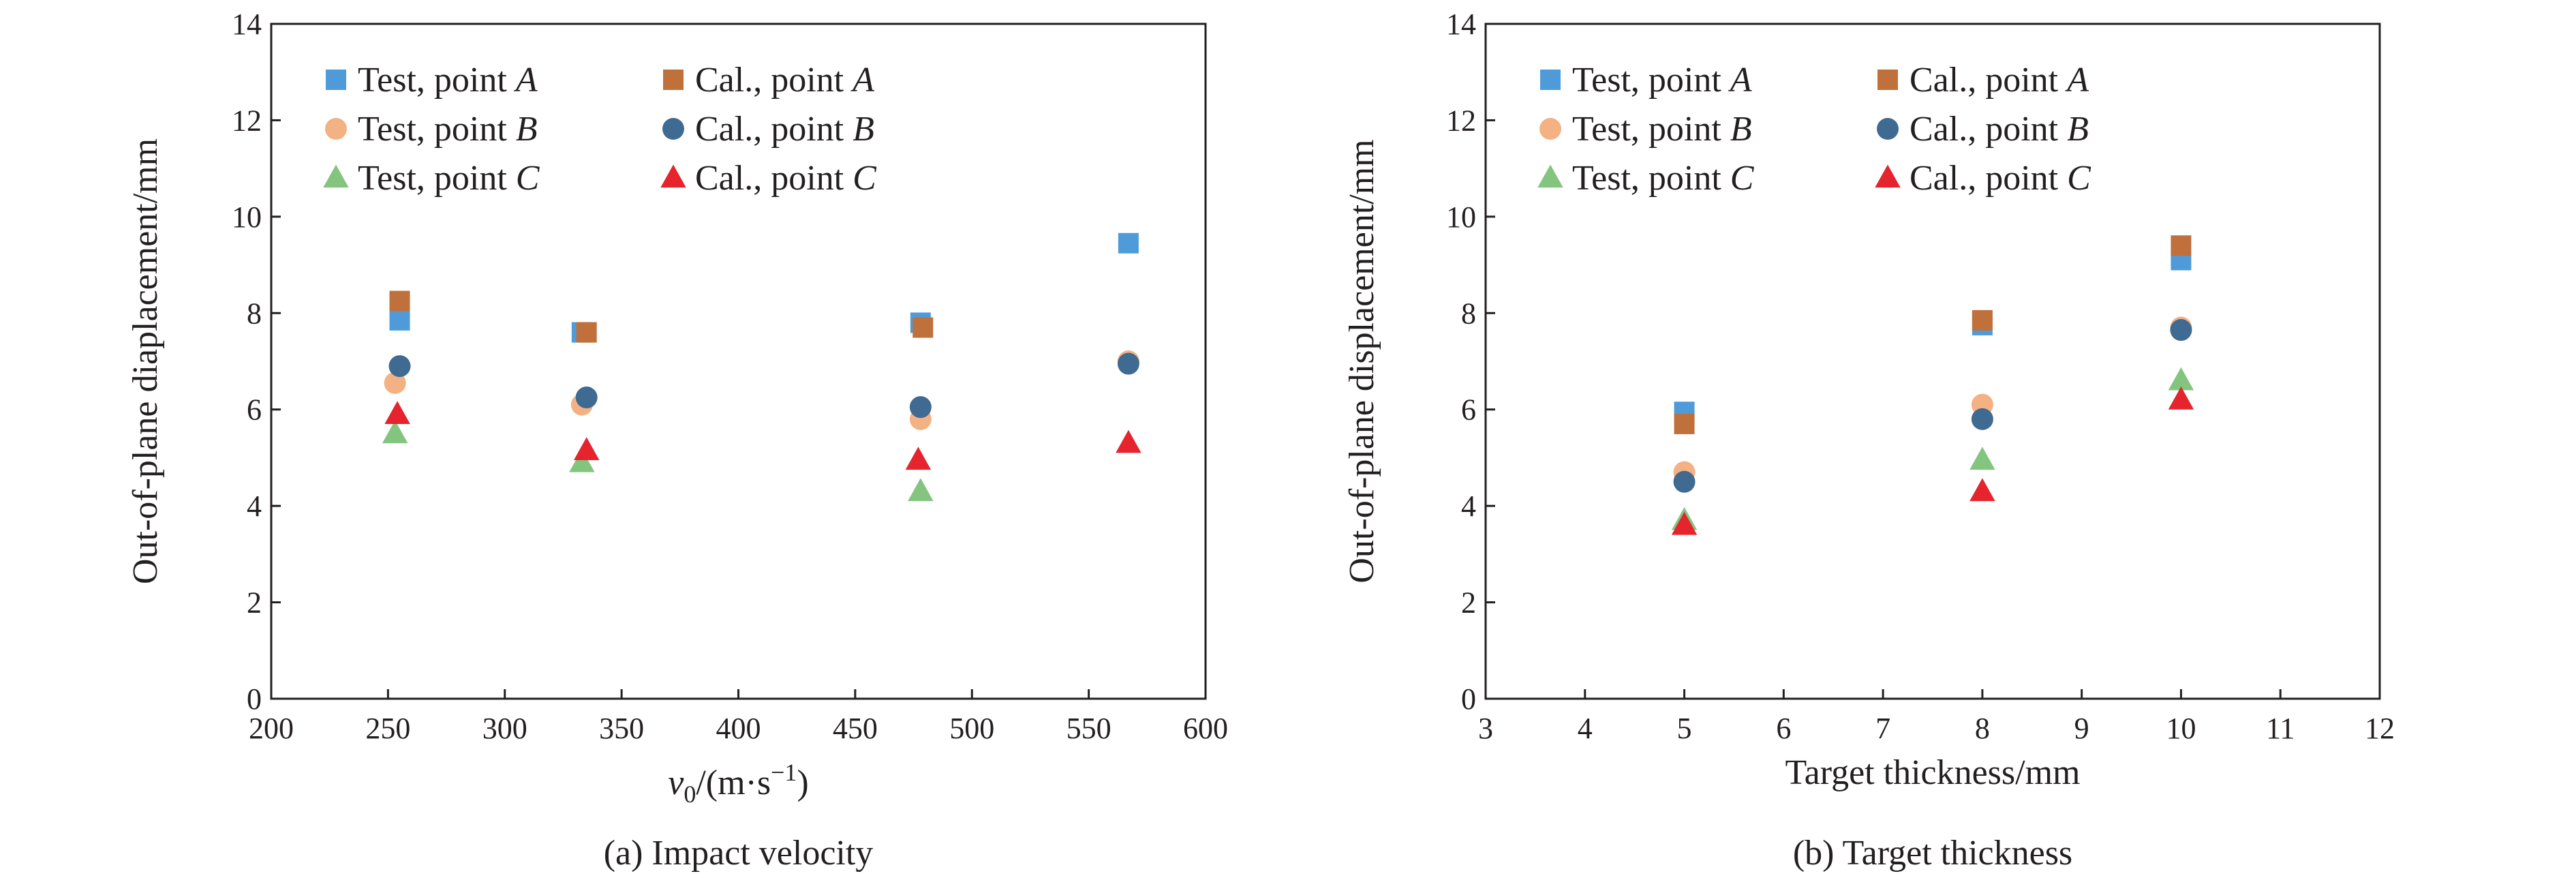 The width and height of the screenshot is (2576, 893). What do you see at coordinates (1684, 728) in the screenshot?
I see `x-tick-label: 5` at bounding box center [1684, 728].